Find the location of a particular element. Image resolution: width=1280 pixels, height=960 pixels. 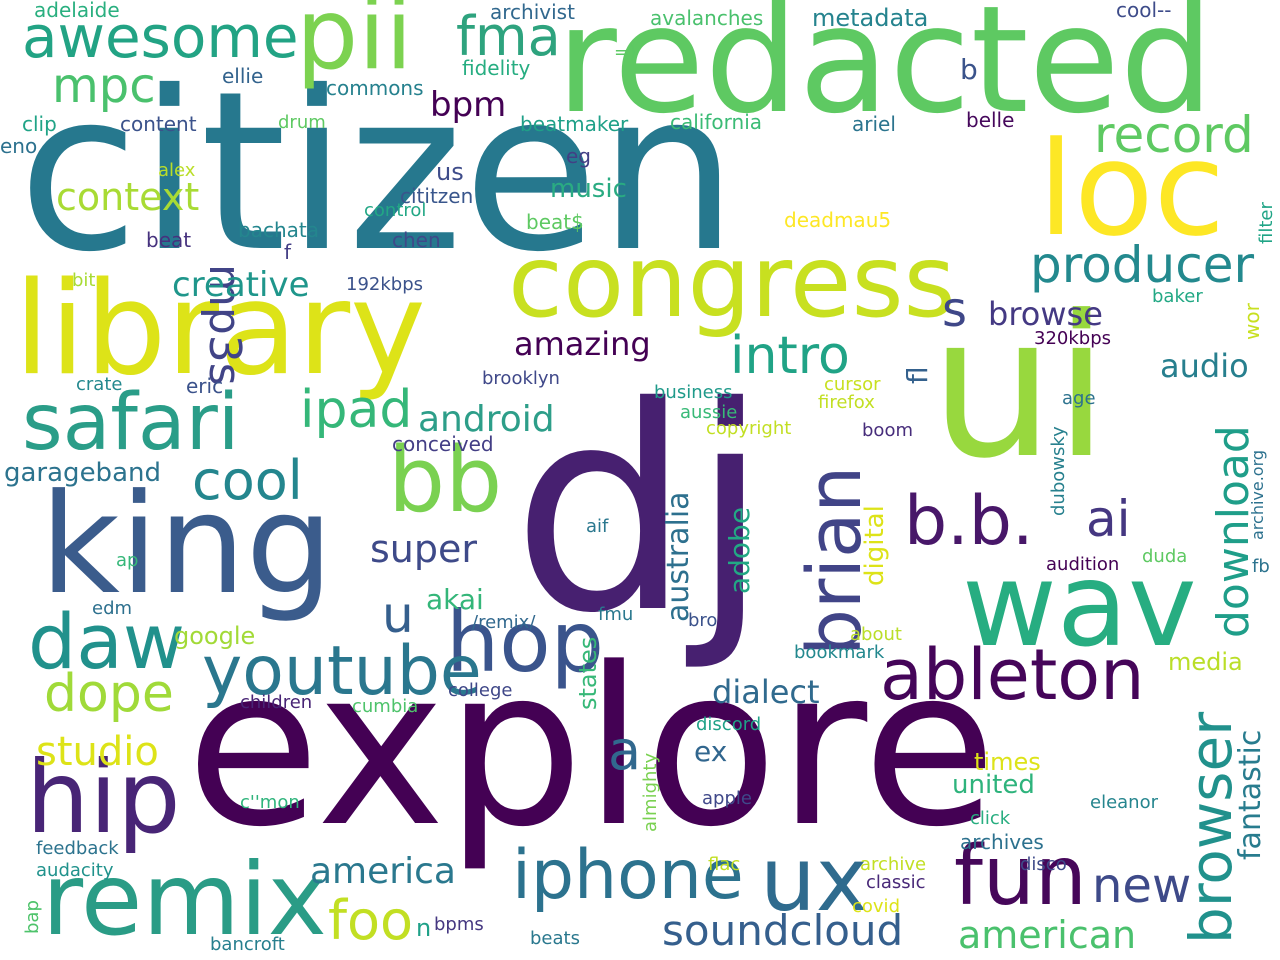

word: disco is located at coordinates (1043, 864).